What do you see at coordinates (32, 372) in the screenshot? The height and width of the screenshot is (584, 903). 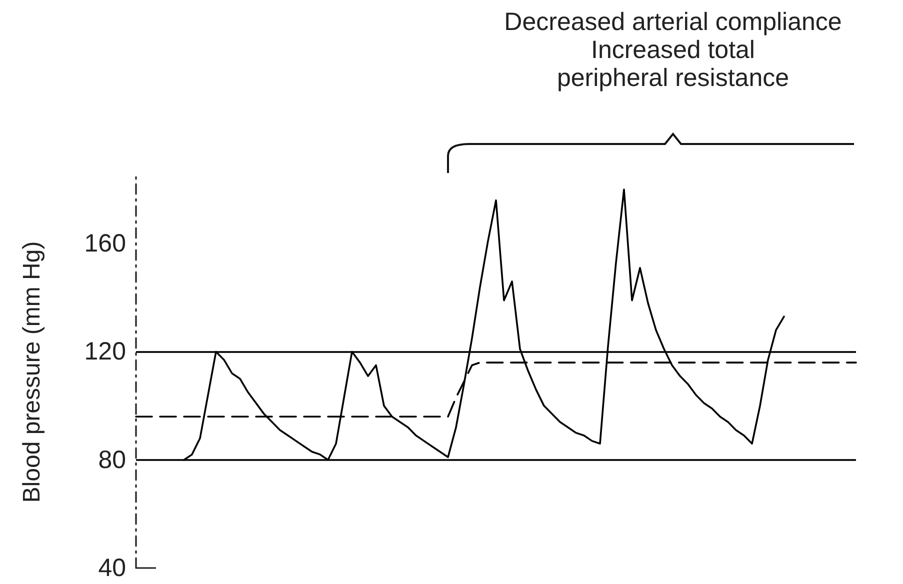 I see `y-axis-title: Blood pressure (mm Hg)` at bounding box center [32, 372].